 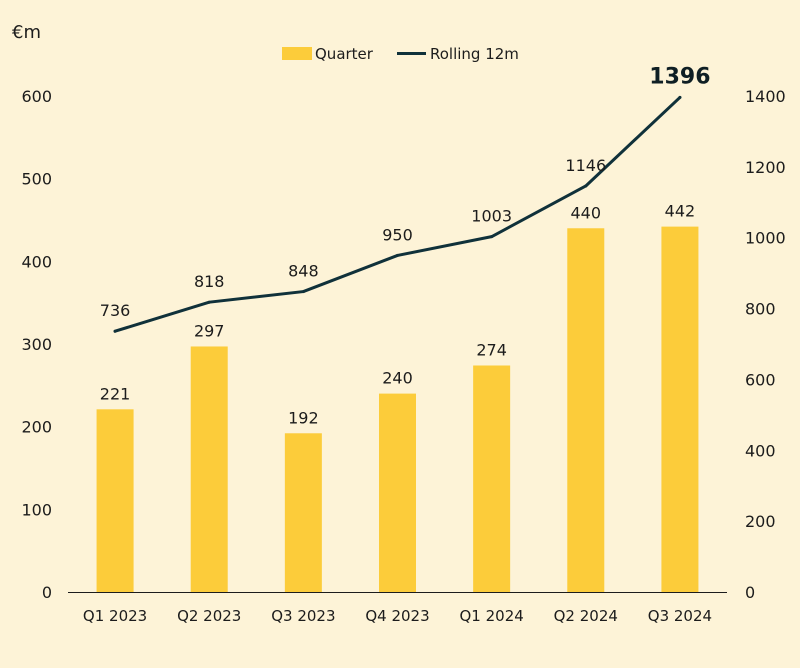 I want to click on y-right-tick-label: 800, so click(x=760, y=309).